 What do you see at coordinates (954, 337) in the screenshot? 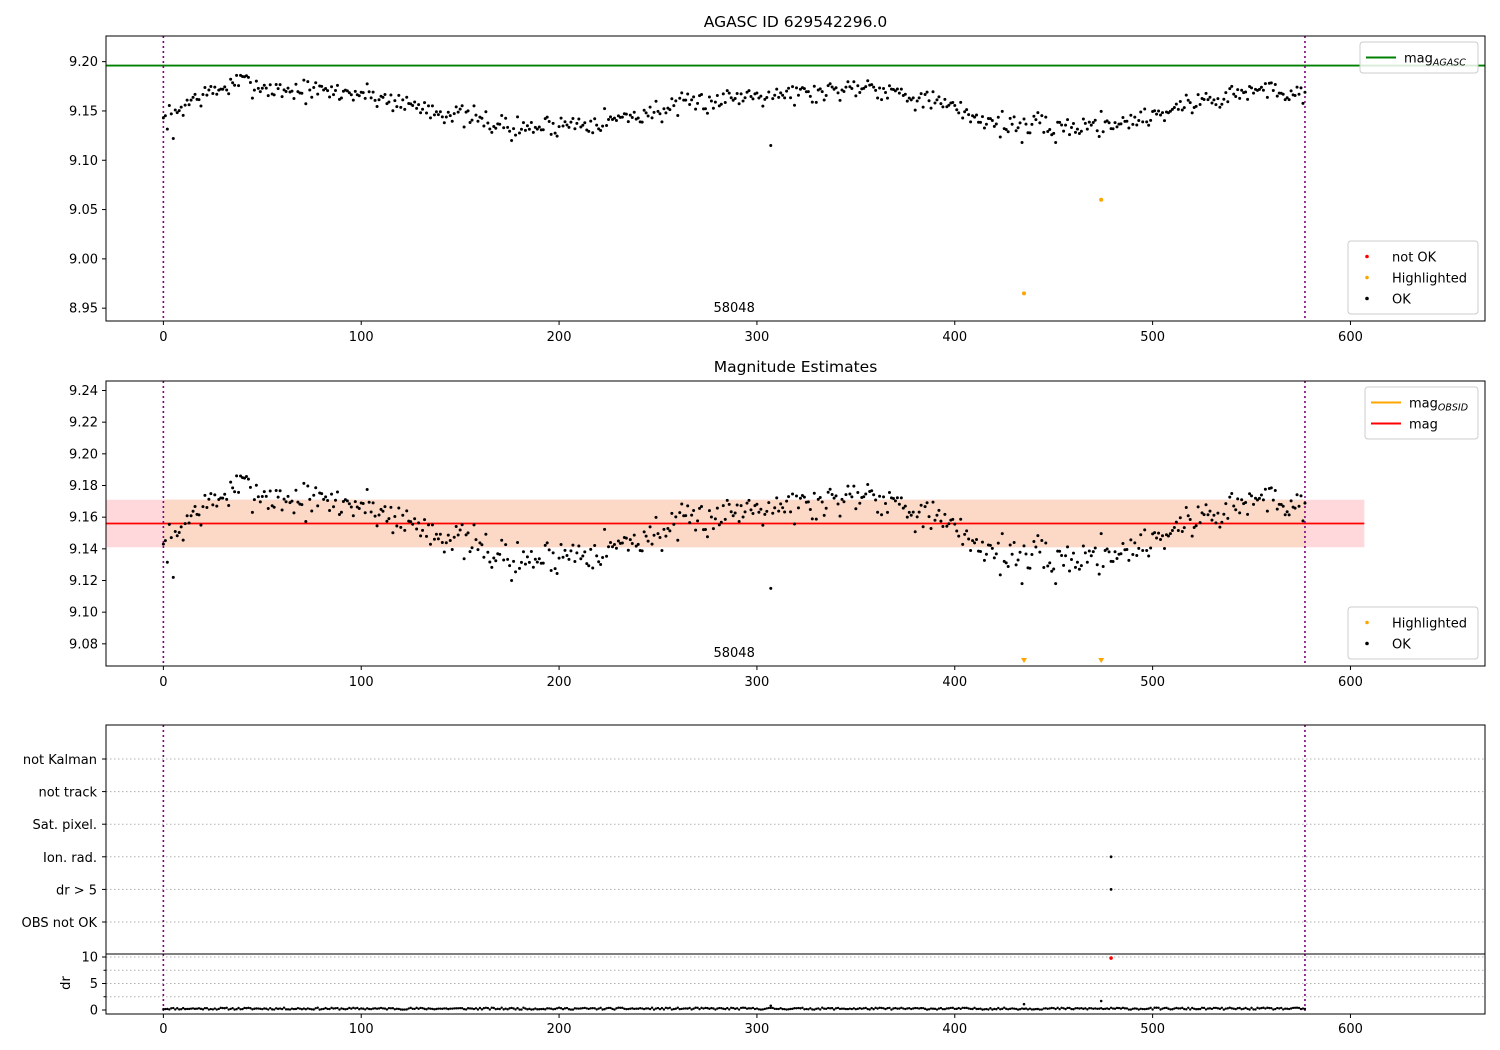
I see `x-tick-label: 400` at bounding box center [954, 337].